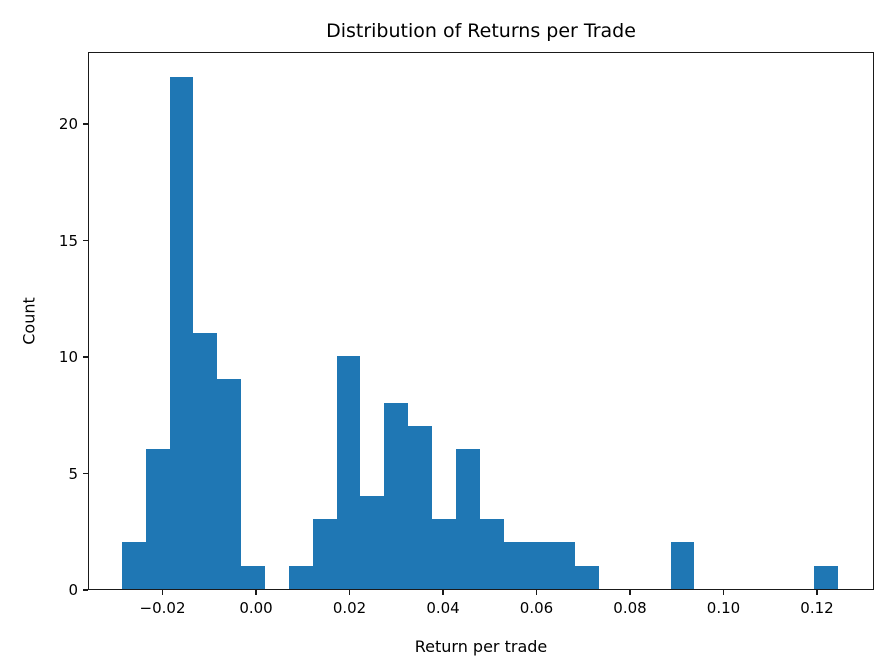 This screenshot has width=896, height=672. Describe the element at coordinates (256, 608) in the screenshot. I see `x-tick-label: 0.00` at that location.